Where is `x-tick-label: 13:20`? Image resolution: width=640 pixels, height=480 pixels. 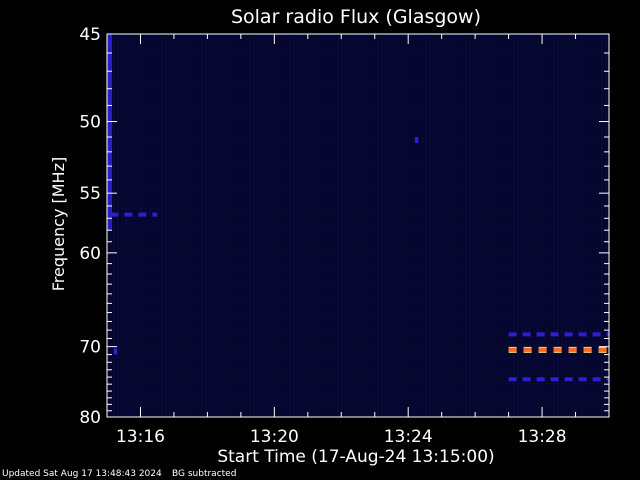 x-tick-label: 13:20 is located at coordinates (274, 437).